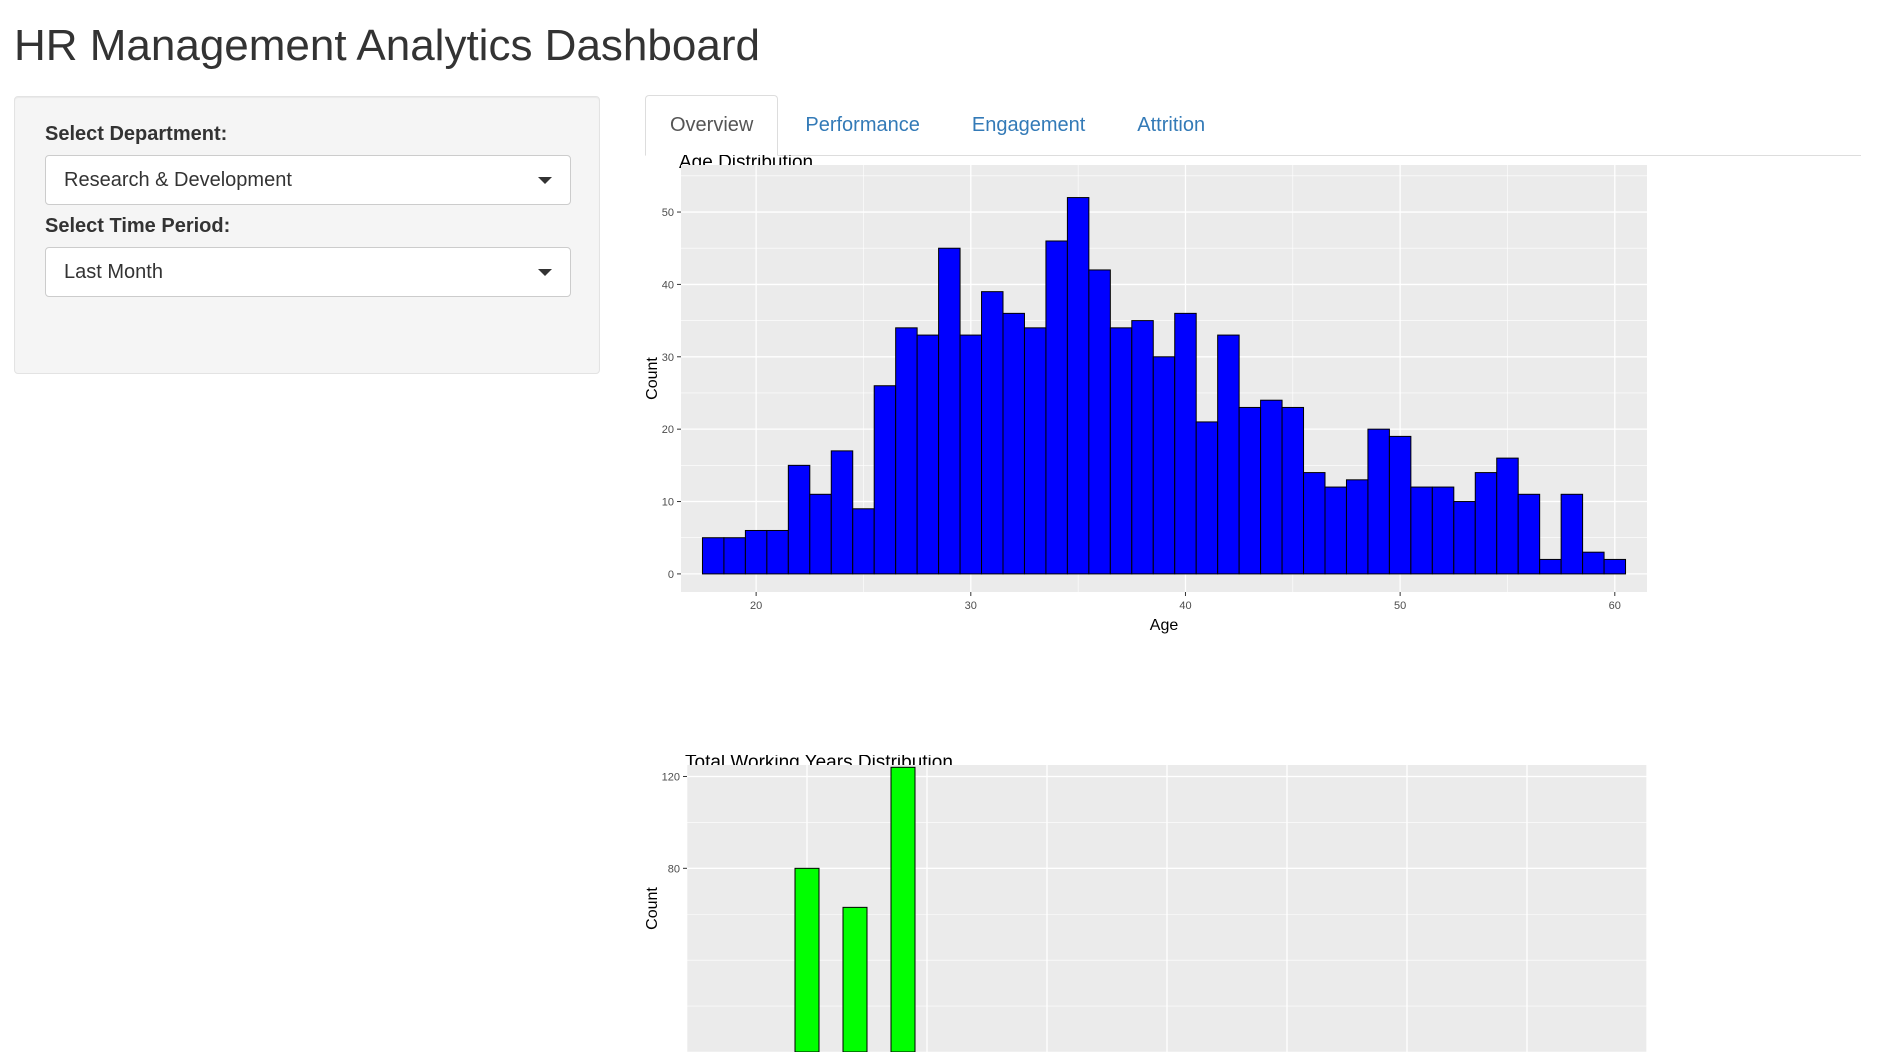  I want to click on tab-engagement: Engagement, so click(1028, 124).